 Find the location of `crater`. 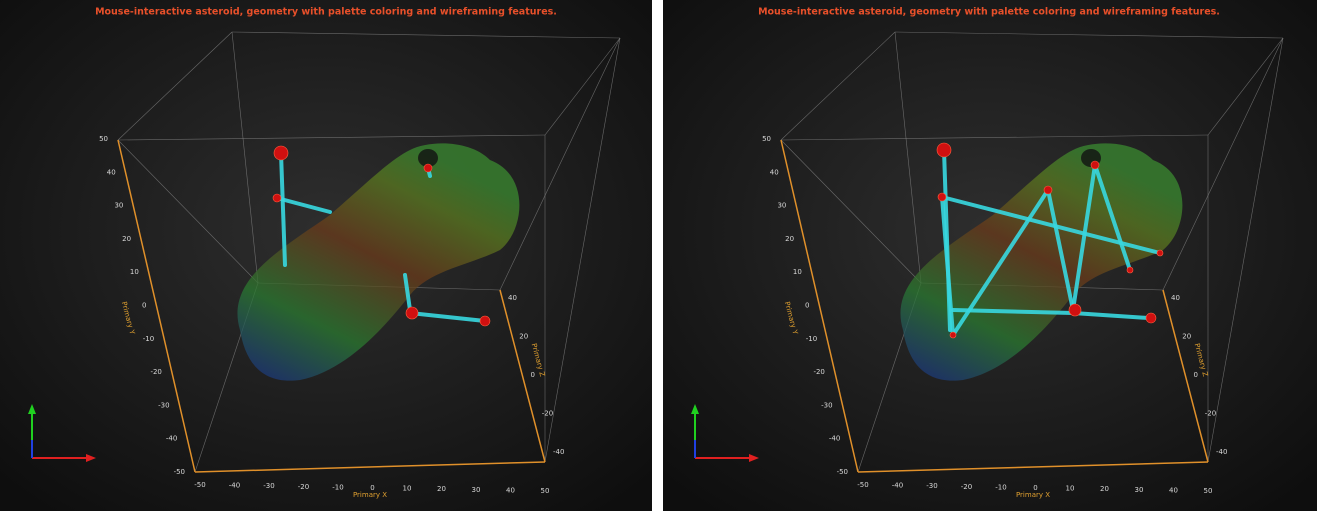

crater is located at coordinates (428, 158).